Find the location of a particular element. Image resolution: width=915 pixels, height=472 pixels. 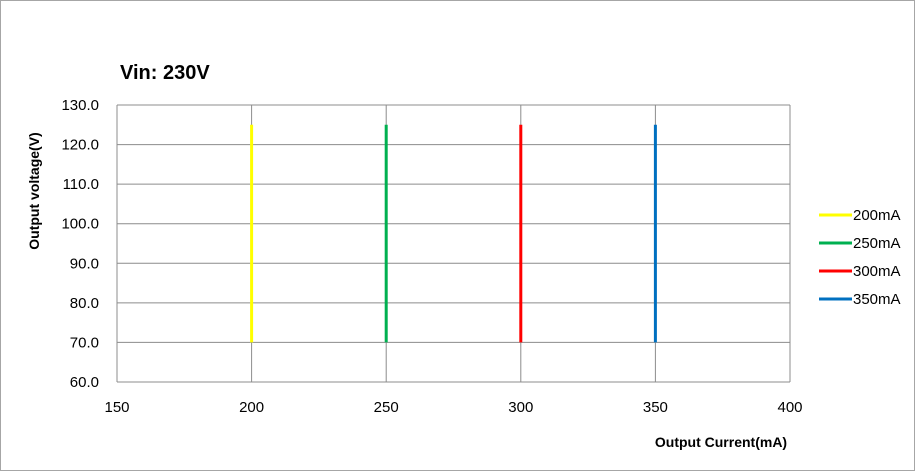

y-tick-label: 90.0 is located at coordinates (84, 263).